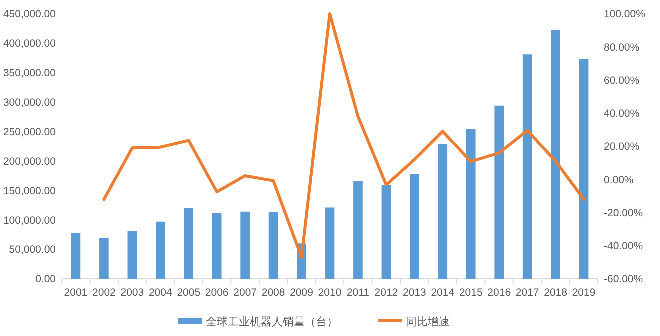  Describe the element at coordinates (104, 293) in the screenshot. I see `x-tick-label: 2002` at that location.